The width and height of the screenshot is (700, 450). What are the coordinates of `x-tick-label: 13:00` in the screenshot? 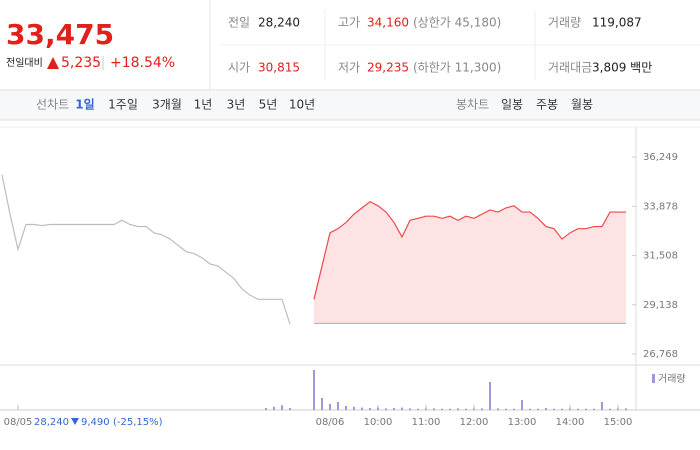 It's located at (522, 422).